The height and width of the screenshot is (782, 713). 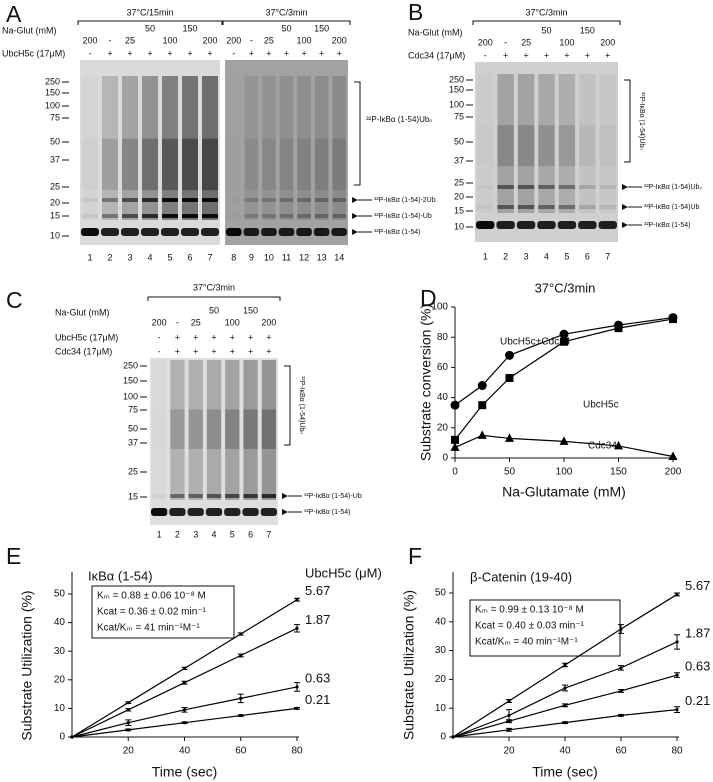 I want to click on legend-label: 0.21, so click(x=317, y=699).